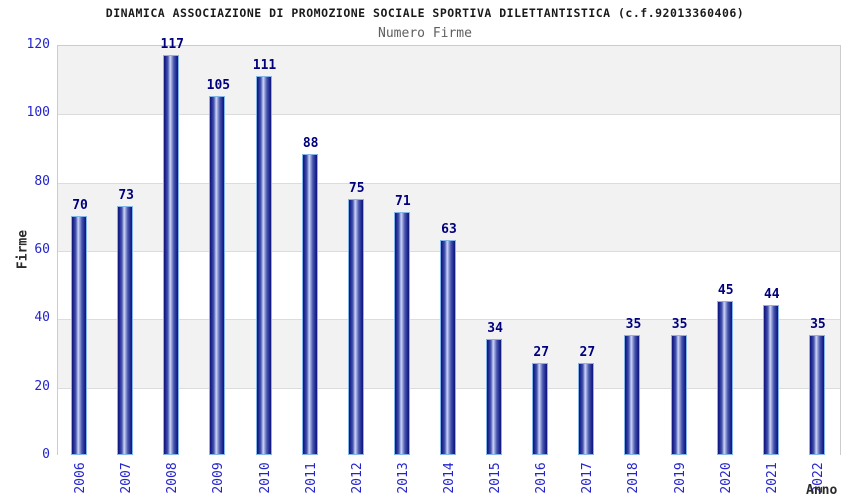 The width and height of the screenshot is (850, 500). Describe the element at coordinates (173, 478) in the screenshot. I see `x-tick-label-2008: 2008` at that location.